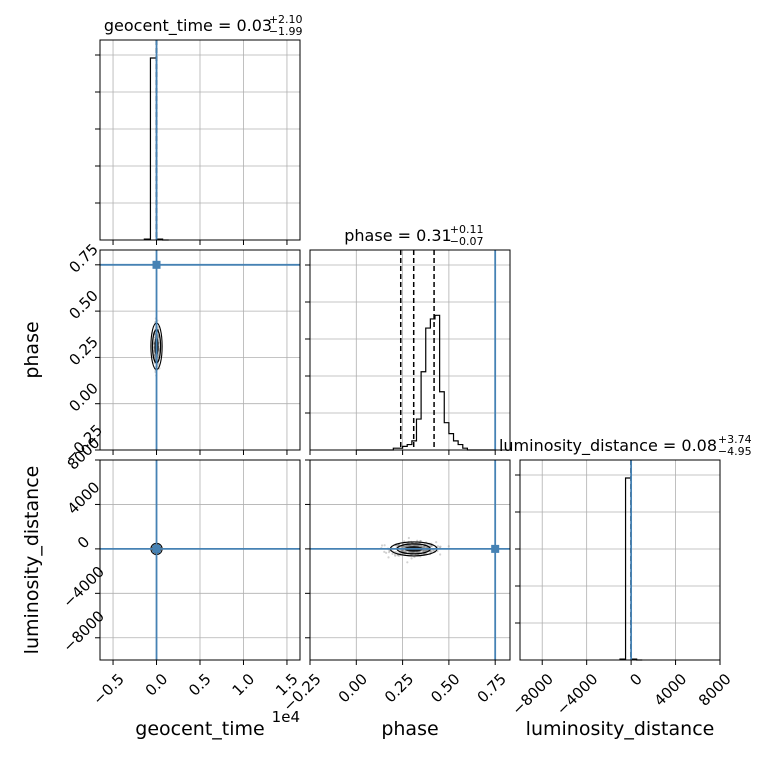 This screenshot has width=760, height=760. What do you see at coordinates (198, 562) in the screenshot?
I see `2d-panel-luminosity_distance-vs-geocent_time` at bounding box center [198, 562].